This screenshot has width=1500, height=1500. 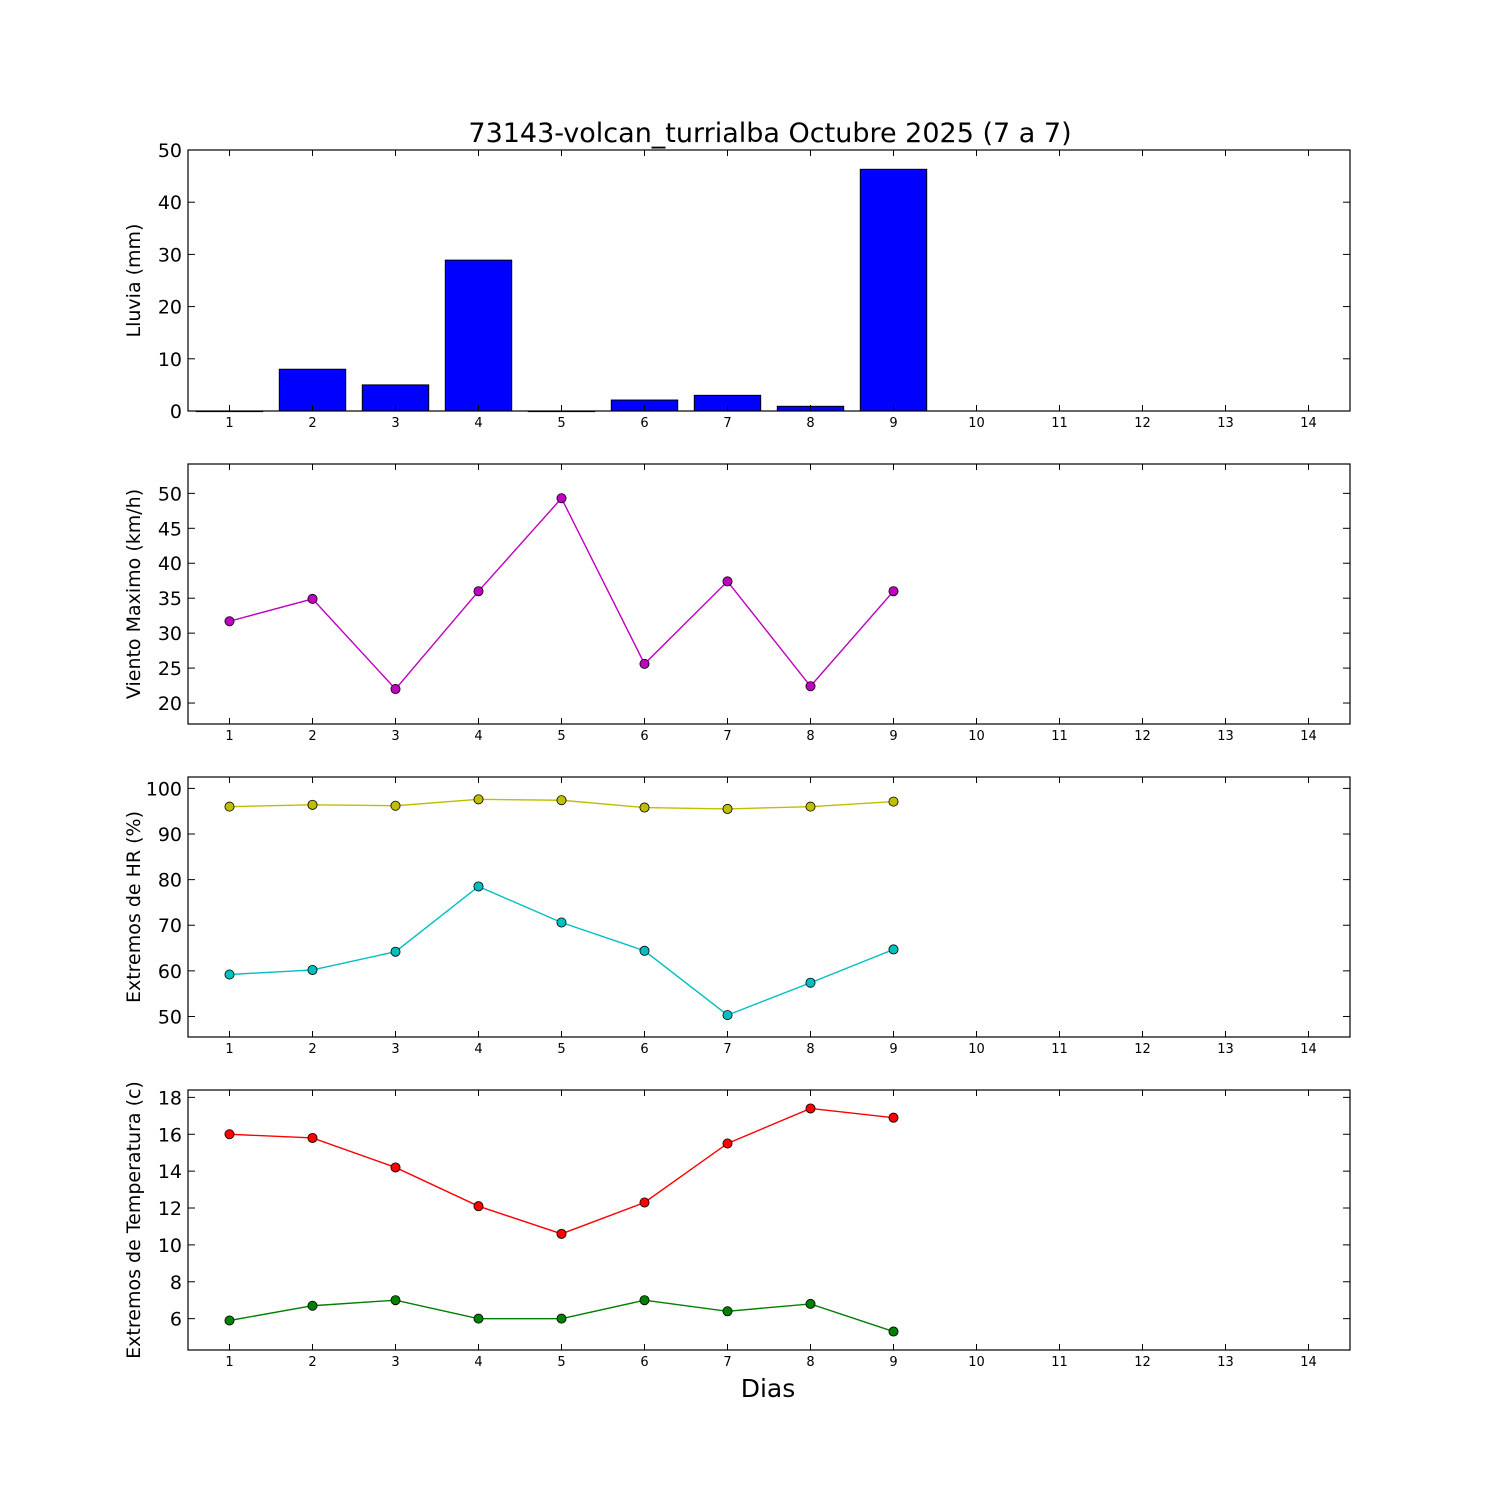 I want to click on y-tick-label: 25, so click(x=170, y=669).